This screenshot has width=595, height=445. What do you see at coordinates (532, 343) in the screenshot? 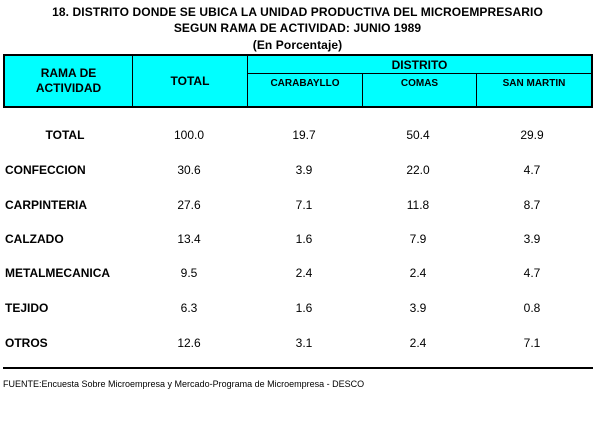
I see `cell-san-martin: 7.1` at bounding box center [532, 343].